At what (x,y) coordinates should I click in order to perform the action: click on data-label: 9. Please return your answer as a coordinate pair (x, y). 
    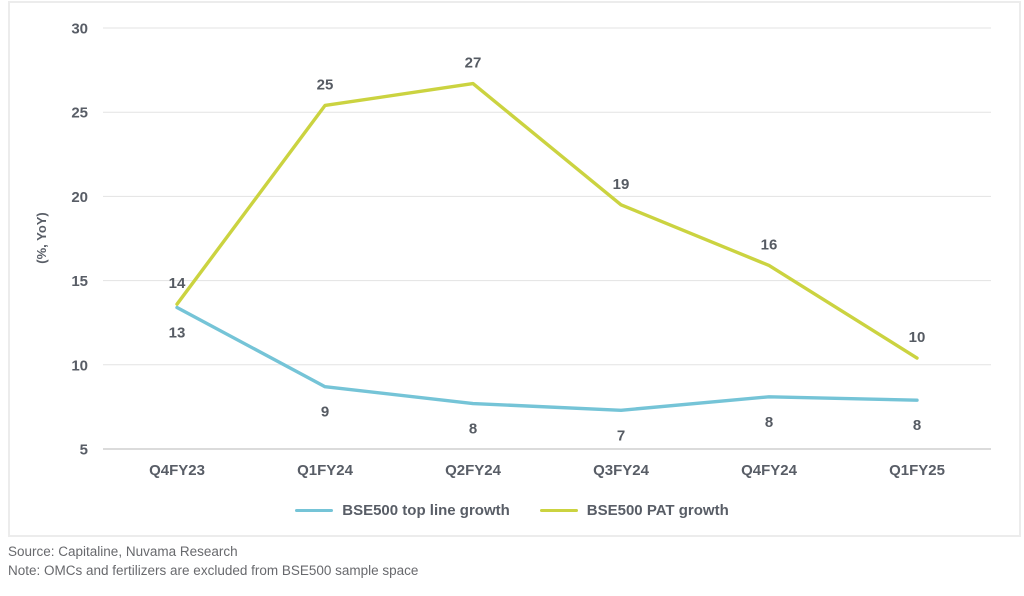
    Looking at the image, I should click on (325, 412).